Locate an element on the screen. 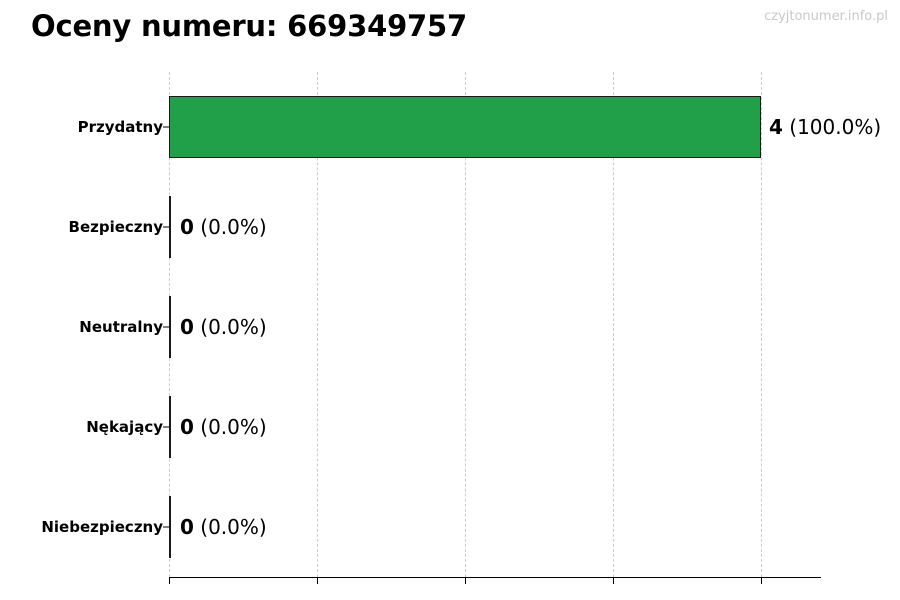 The image size is (900, 600). x-axis-line is located at coordinates (495, 577).